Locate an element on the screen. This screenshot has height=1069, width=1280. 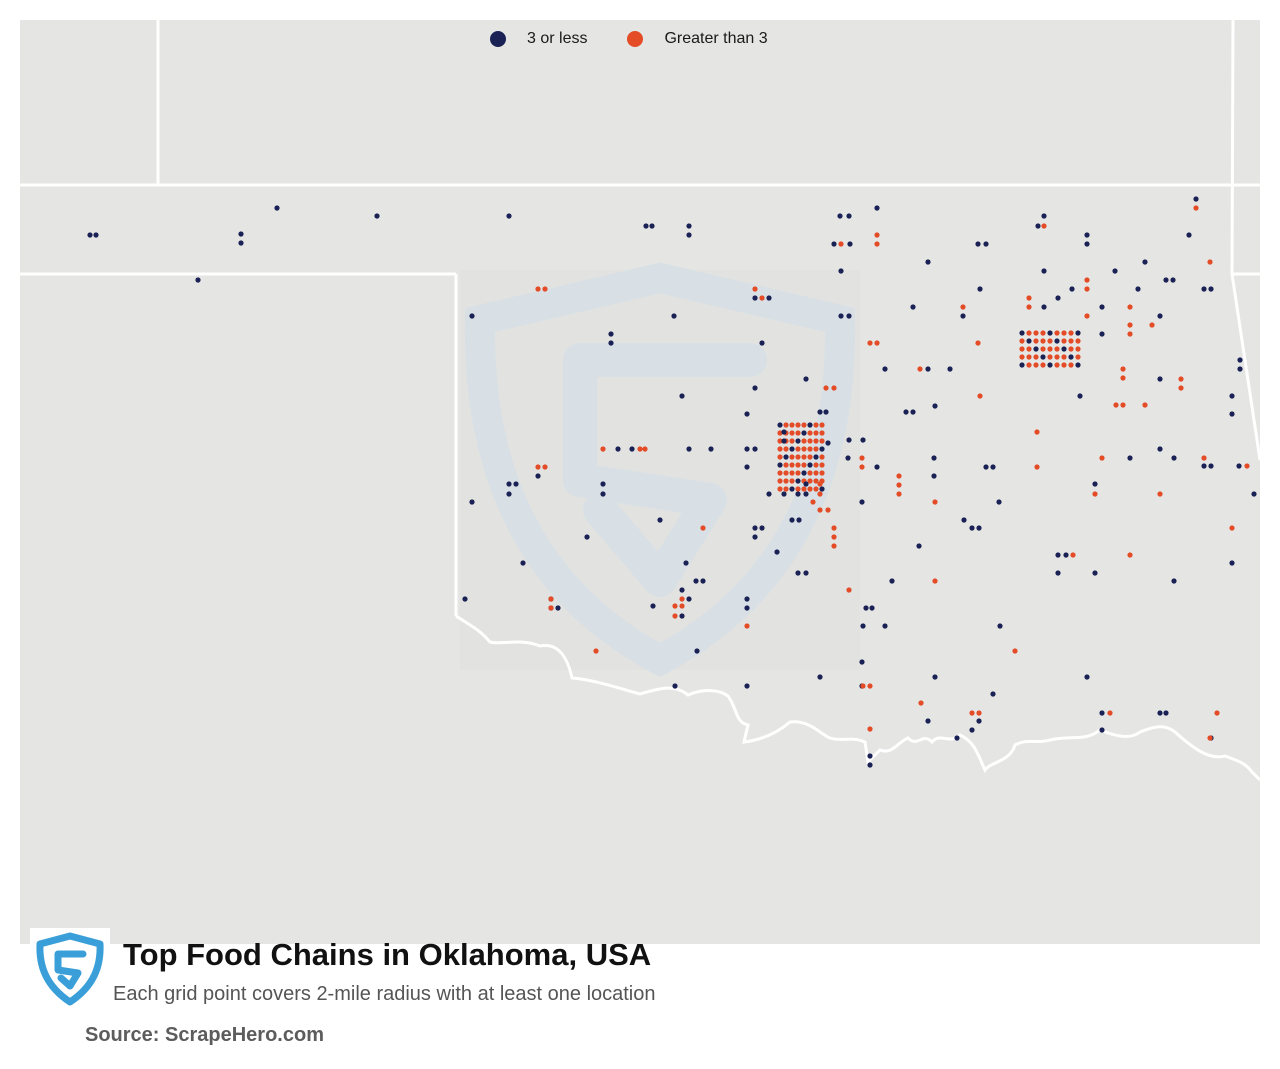
legend-label-high: Greater than 3 is located at coordinates (716, 38).